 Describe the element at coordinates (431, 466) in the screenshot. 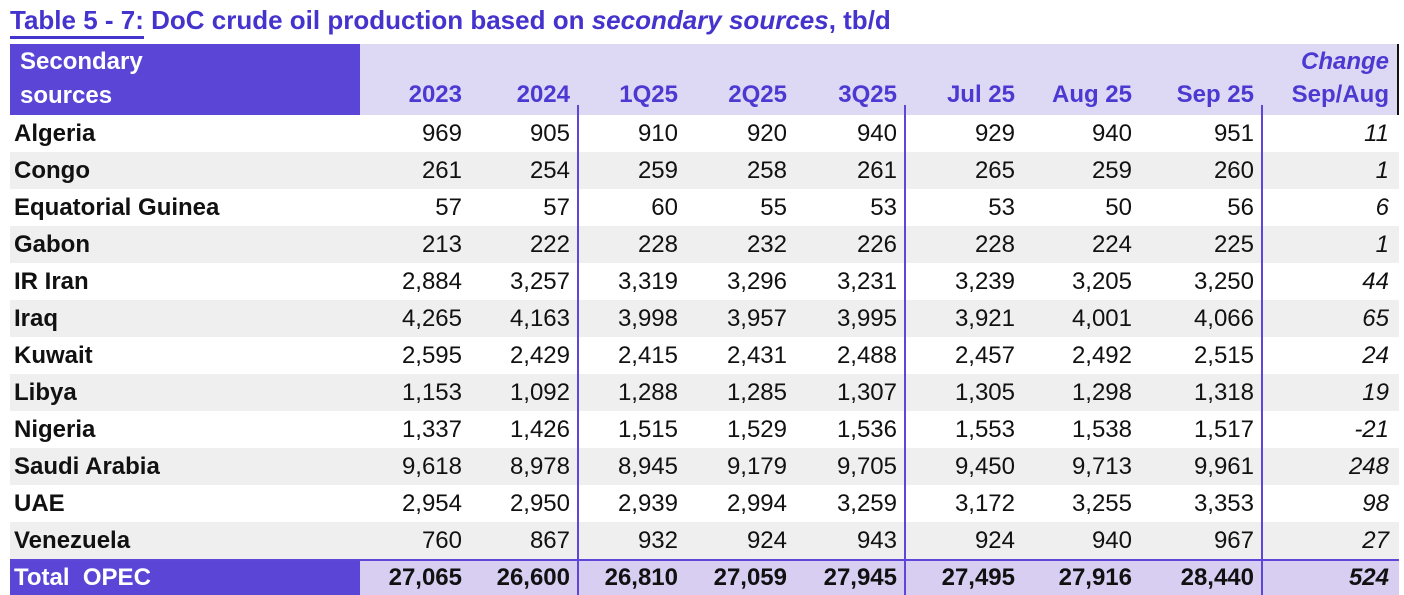

I see `value-cell: 9,618` at that location.